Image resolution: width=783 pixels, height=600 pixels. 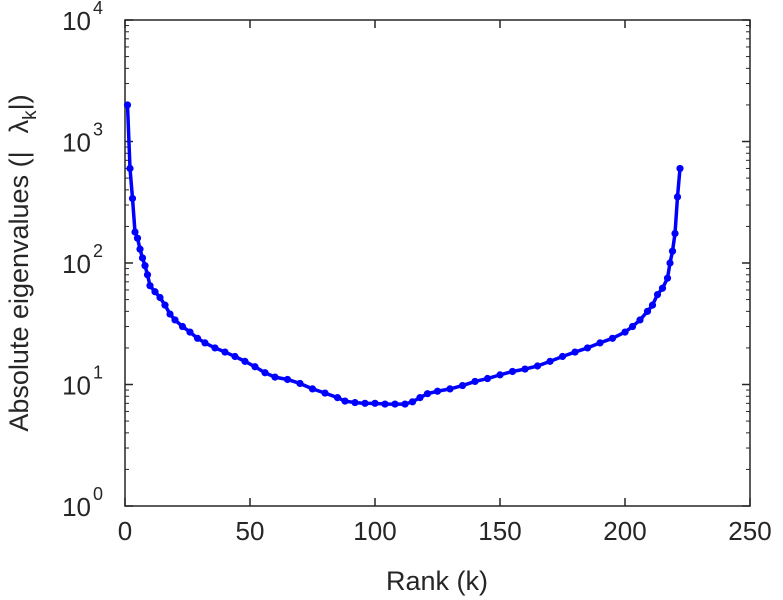 What do you see at coordinates (98, 9) in the screenshot?
I see `y-tick-label-exponent: 4` at bounding box center [98, 9].